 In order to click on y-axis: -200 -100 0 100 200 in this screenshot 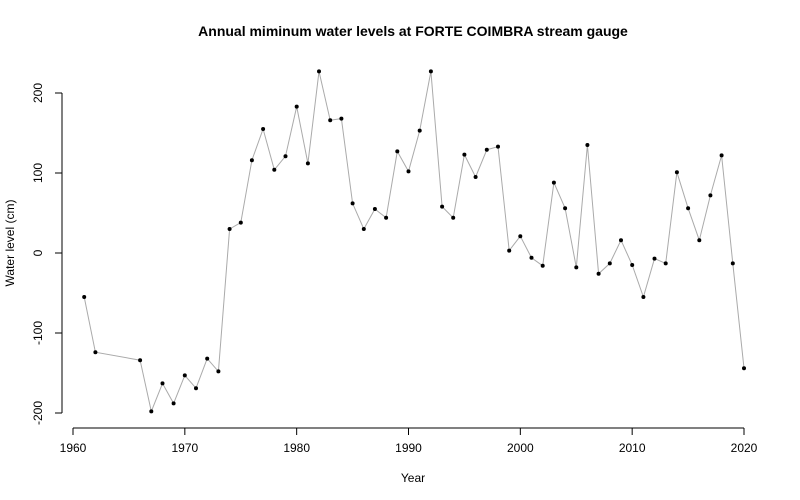, I will do `click(47, 254)`.